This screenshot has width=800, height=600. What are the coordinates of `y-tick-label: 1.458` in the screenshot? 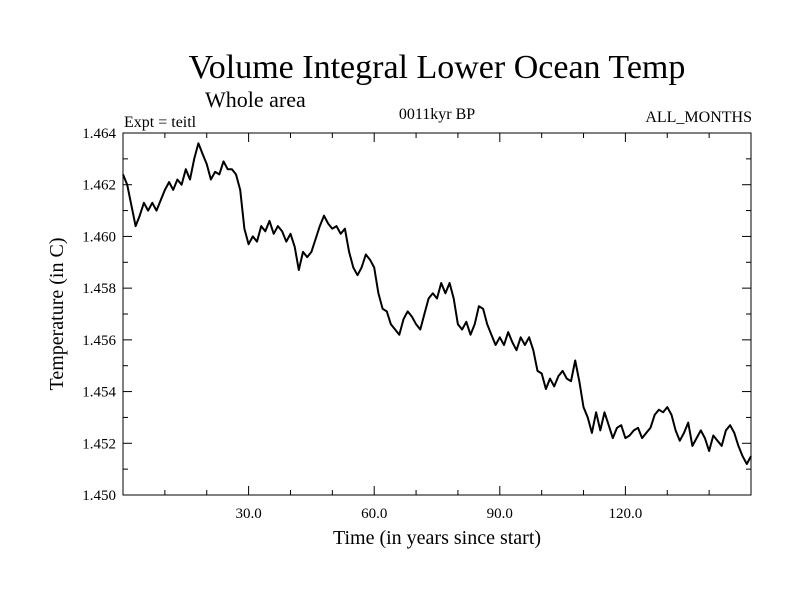 It's located at (99, 289).